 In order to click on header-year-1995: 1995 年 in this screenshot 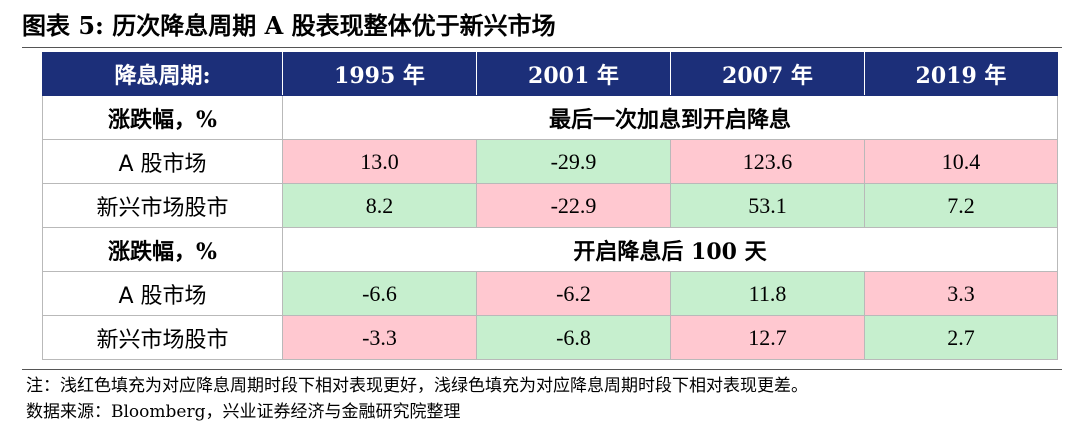, I will do `click(379, 74)`.